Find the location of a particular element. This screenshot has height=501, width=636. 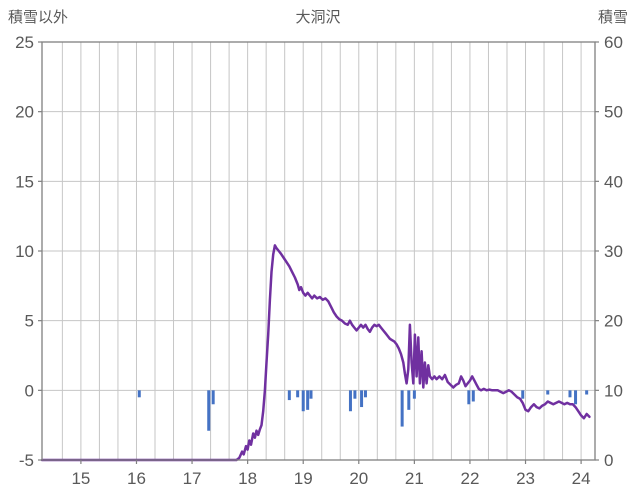

tick-label: 17 is located at coordinates (192, 478).